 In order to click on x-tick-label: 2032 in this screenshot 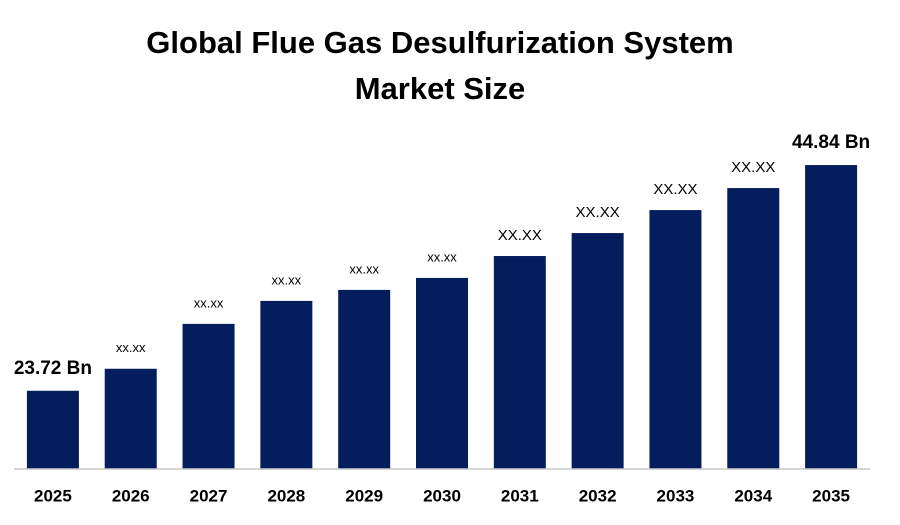, I will do `click(598, 495)`.